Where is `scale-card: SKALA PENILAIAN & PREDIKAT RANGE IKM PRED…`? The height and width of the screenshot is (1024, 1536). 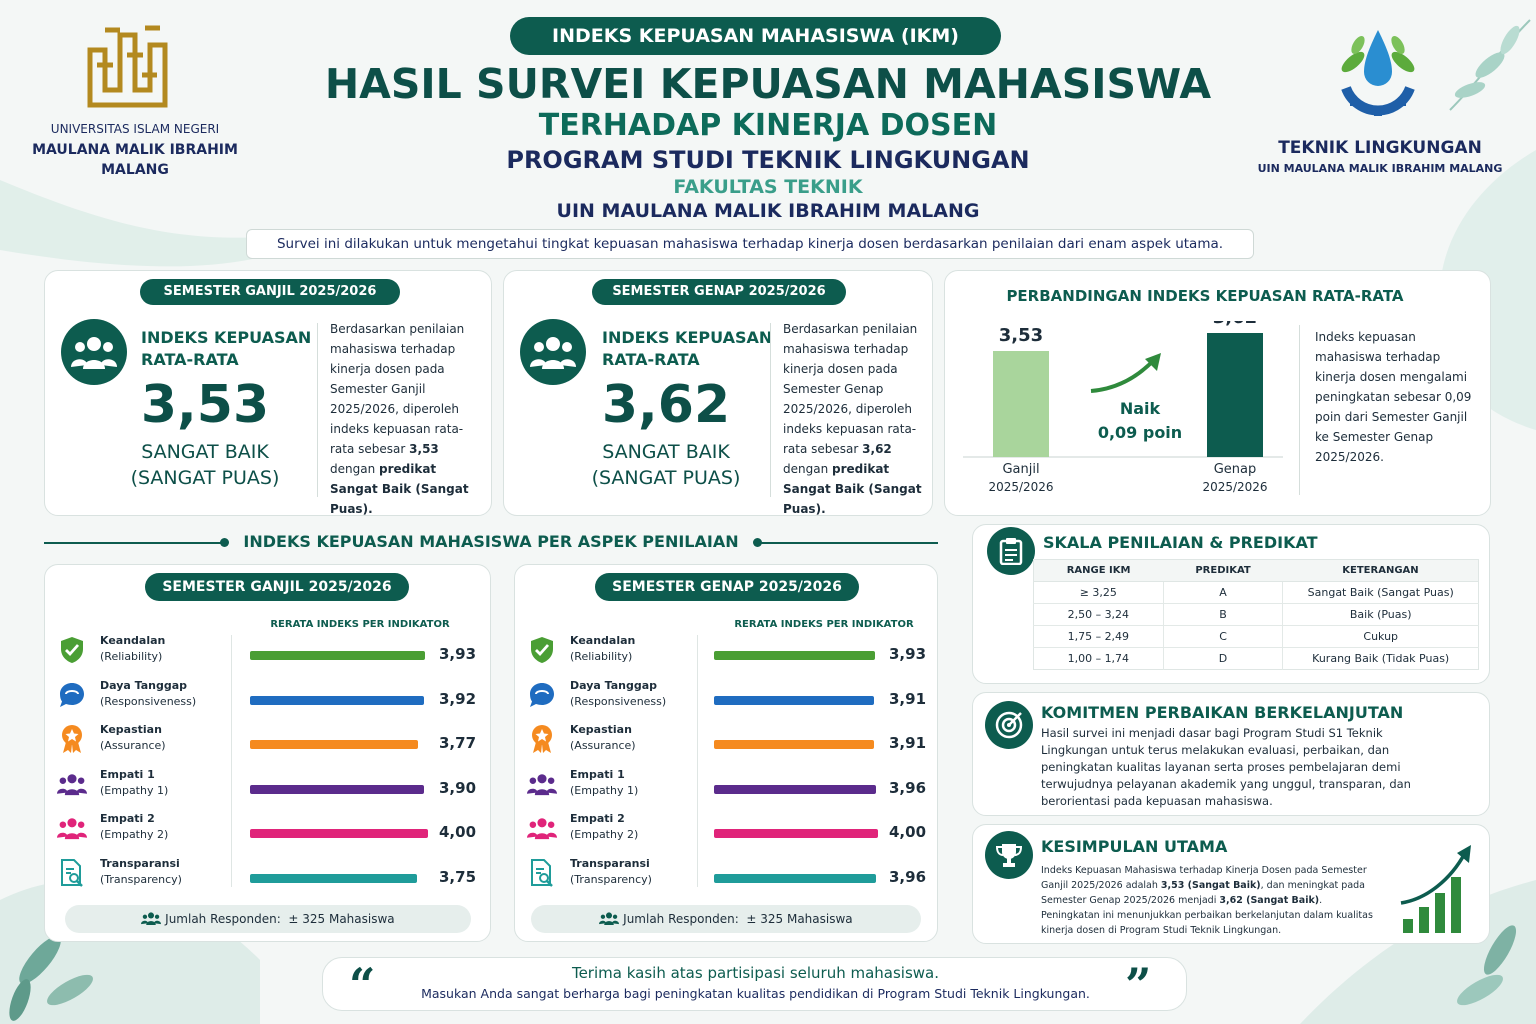 scale-card: SKALA PENILAIAN & PREDIKAT RANGE IKM PRED… is located at coordinates (1231, 604).